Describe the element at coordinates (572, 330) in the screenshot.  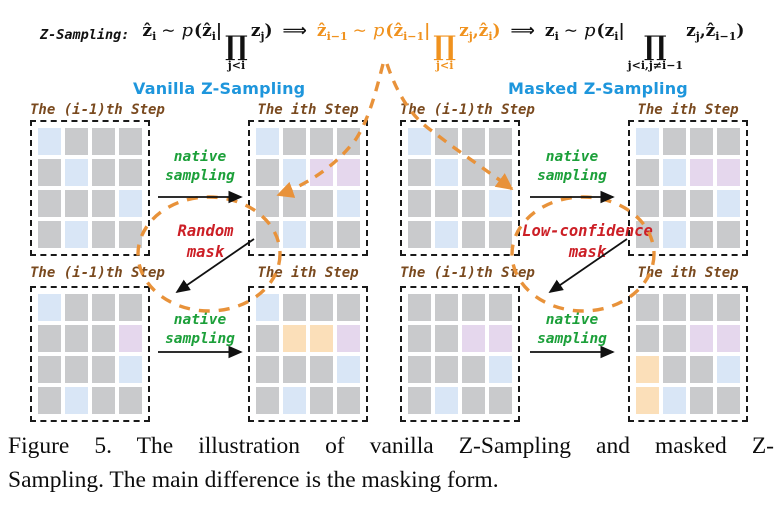
I see `native-sampling-label-masked-bottom: native sampling` at that location.